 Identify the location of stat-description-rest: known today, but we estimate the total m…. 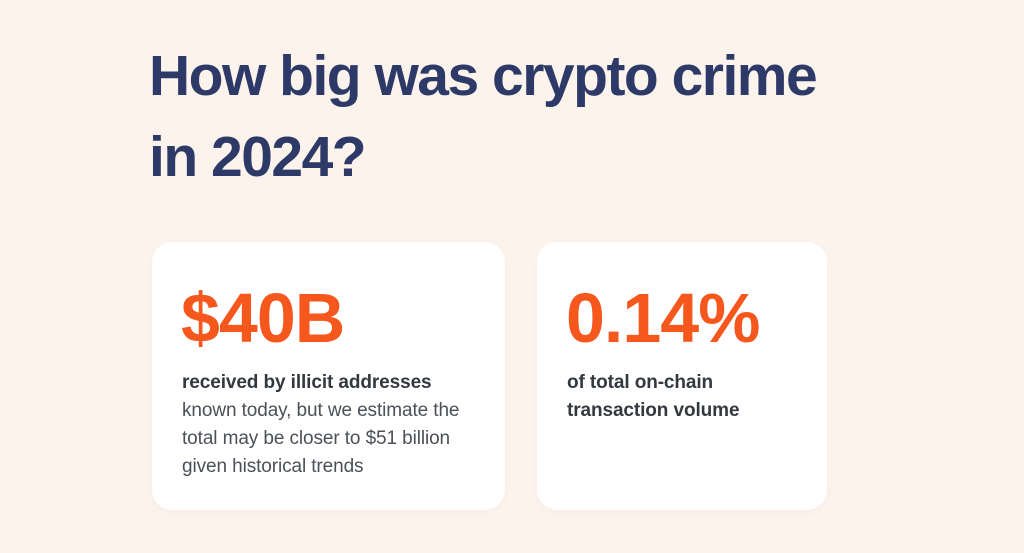
(321, 438).